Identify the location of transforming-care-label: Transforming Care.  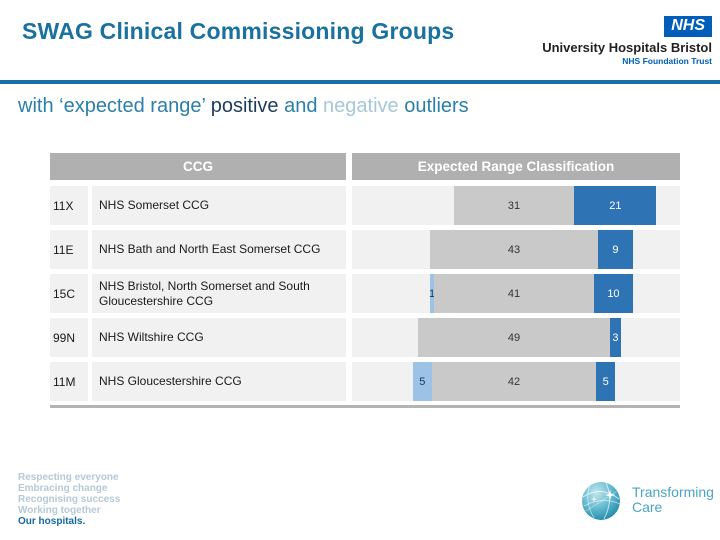
(673, 499).